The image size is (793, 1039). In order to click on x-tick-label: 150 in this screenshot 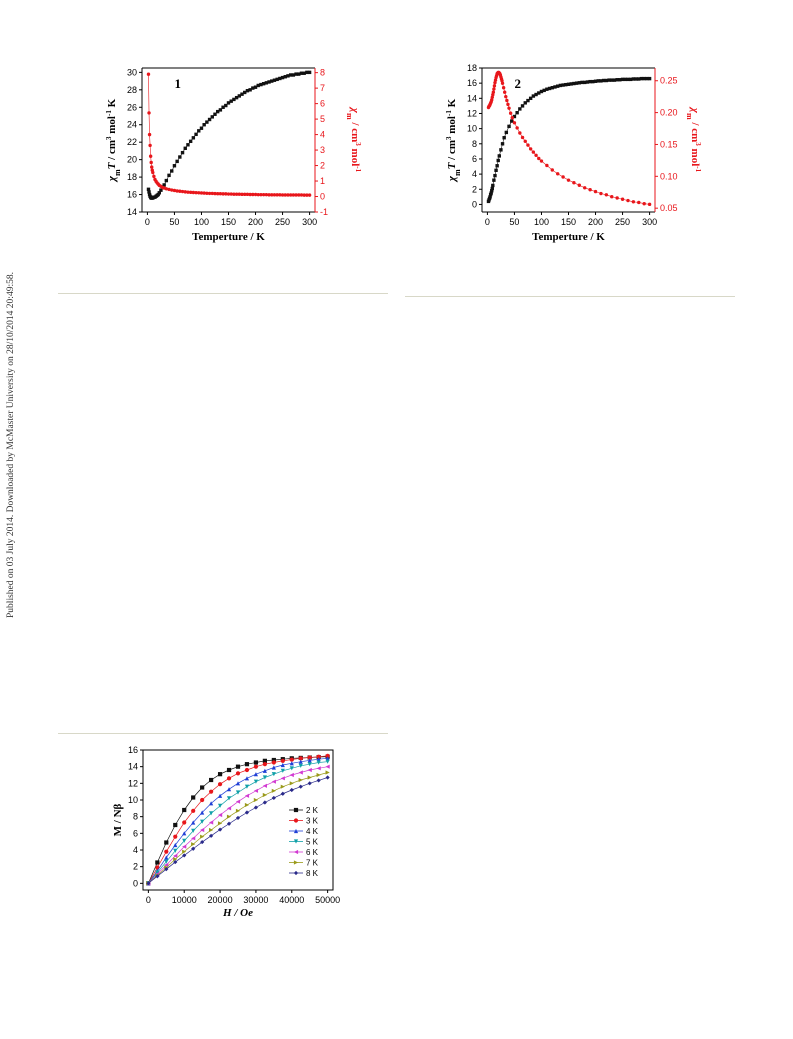, I will do `click(228, 222)`.